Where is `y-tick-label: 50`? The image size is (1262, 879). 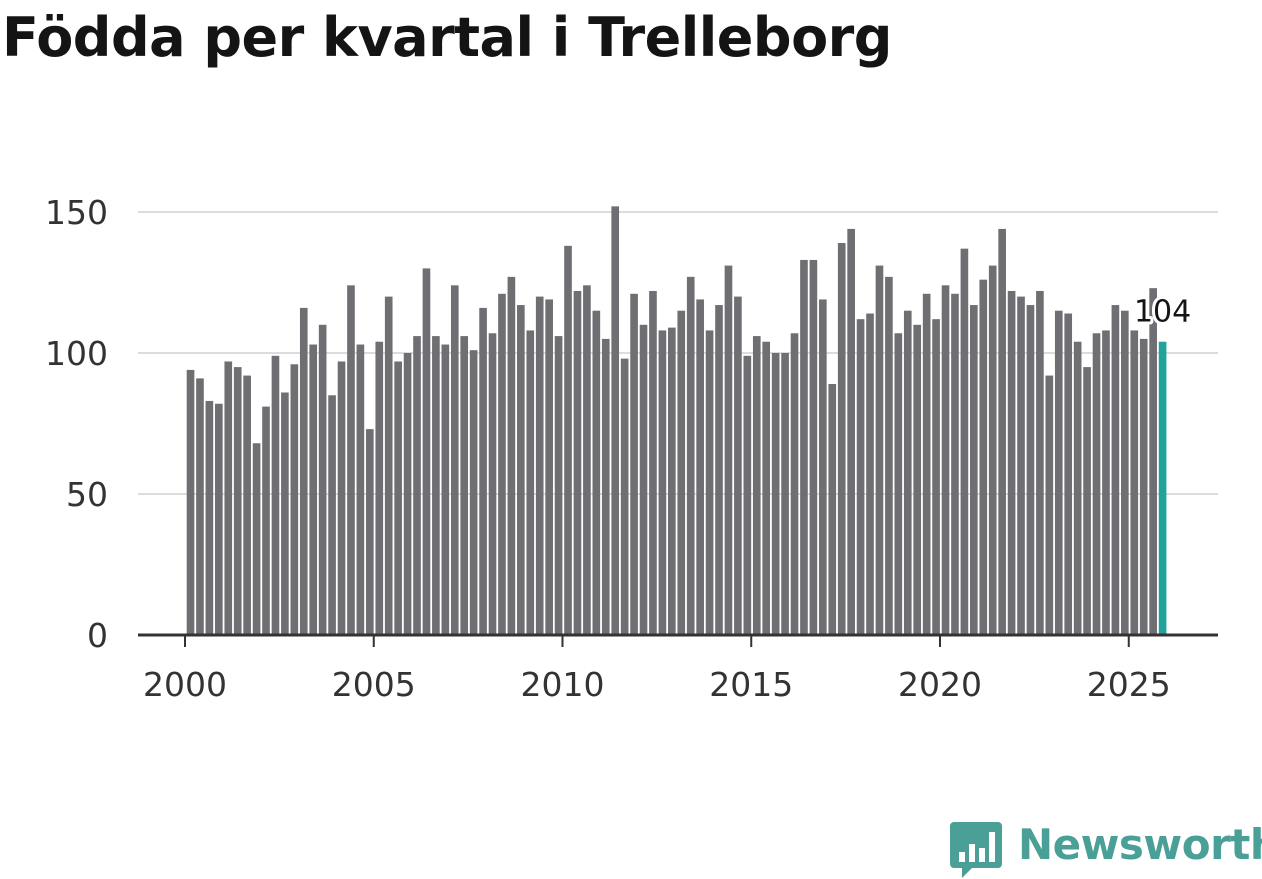
y-tick-label: 50 is located at coordinates (87, 494).